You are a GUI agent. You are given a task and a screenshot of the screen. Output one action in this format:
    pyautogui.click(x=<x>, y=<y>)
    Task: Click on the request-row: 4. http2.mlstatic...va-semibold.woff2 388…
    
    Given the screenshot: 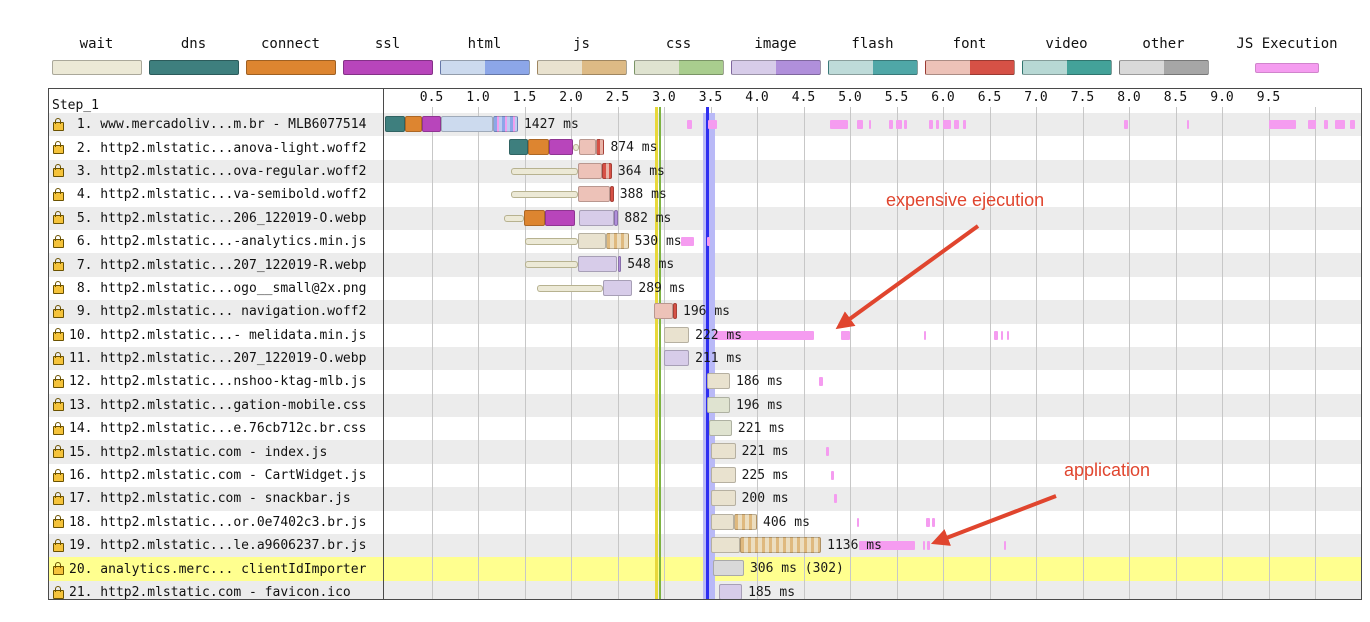 What is the action you would take?
    pyautogui.click(x=705, y=195)
    